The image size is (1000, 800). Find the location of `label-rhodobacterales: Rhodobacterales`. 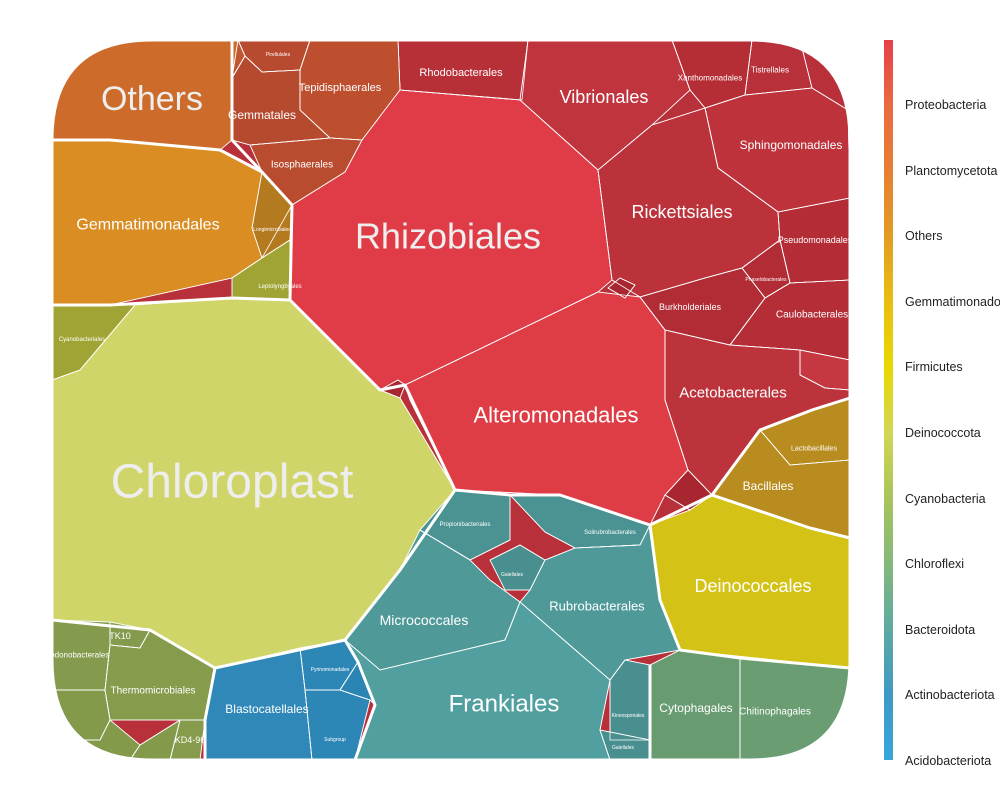

label-rhodobacterales: Rhodobacterales is located at coordinates (461, 73).